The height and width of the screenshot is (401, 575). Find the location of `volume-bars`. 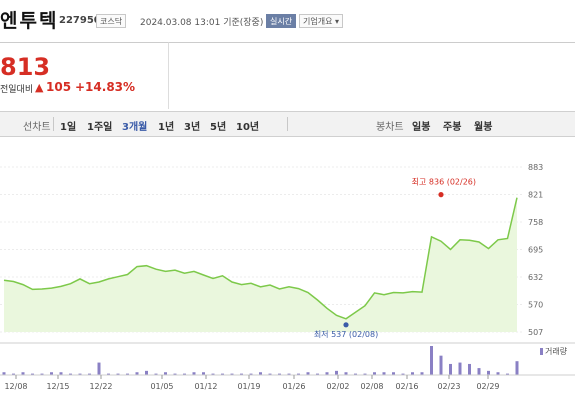

volume-bars is located at coordinates (260, 360).